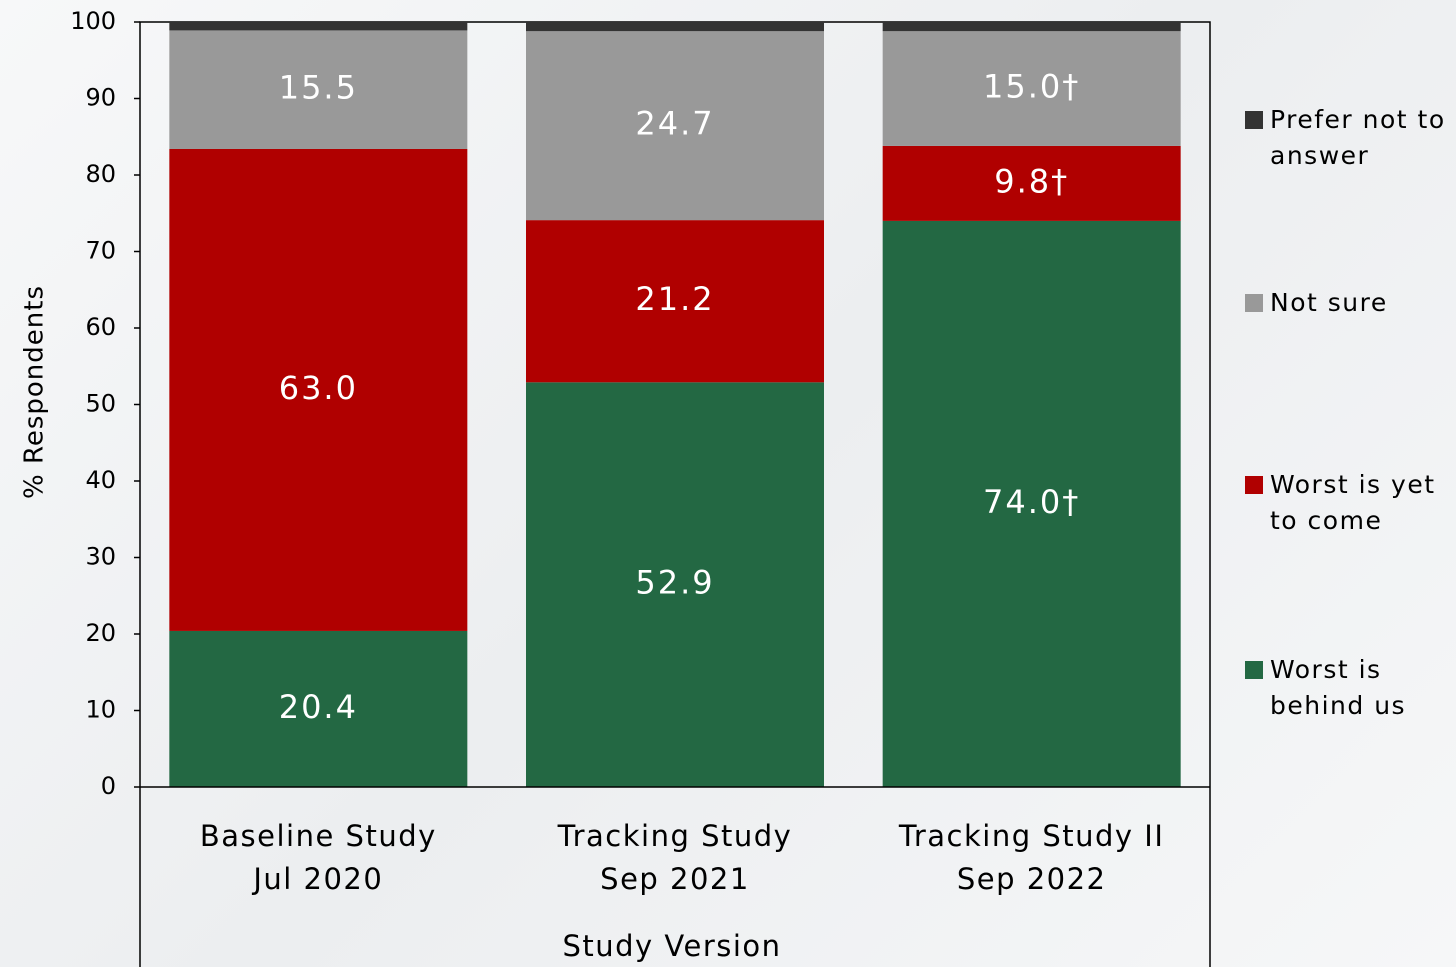  I want to click on data-label: 15.0†, so click(1031, 87).